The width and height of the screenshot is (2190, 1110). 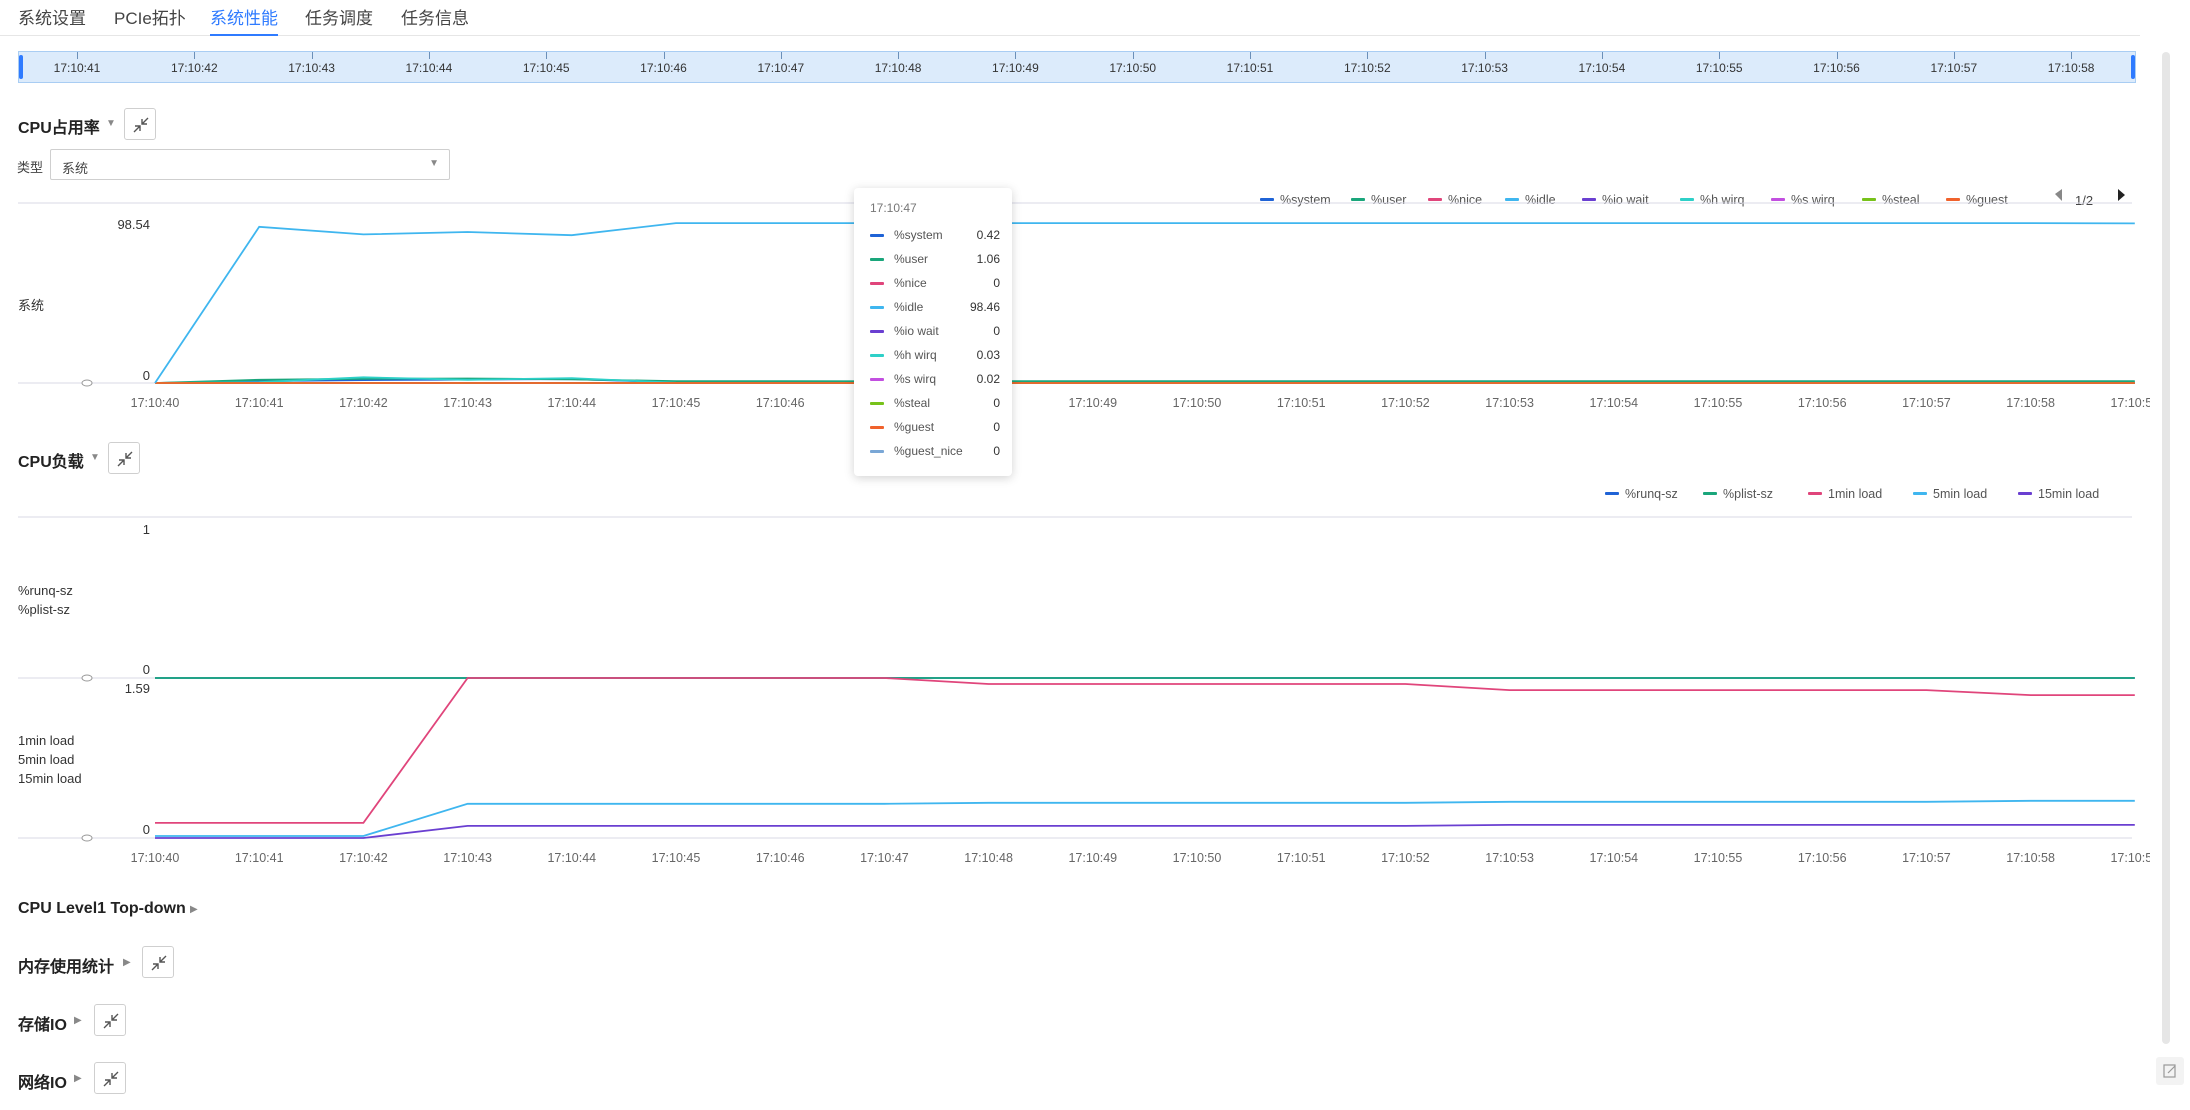 I want to click on x-tick-label: 17:10:54, so click(x=1613, y=403).